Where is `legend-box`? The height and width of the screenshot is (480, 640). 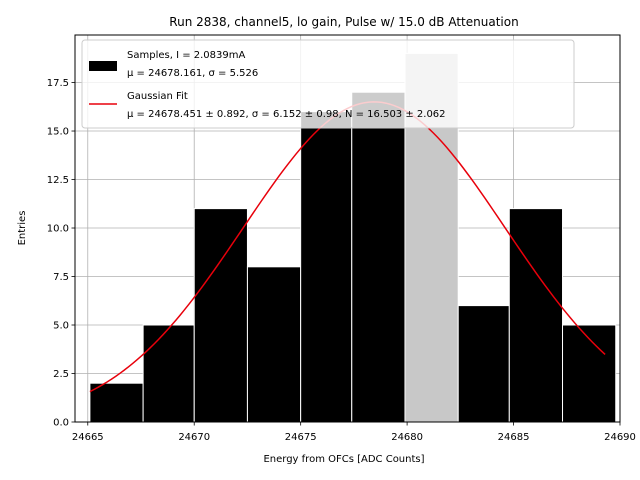 legend-box is located at coordinates (328, 84).